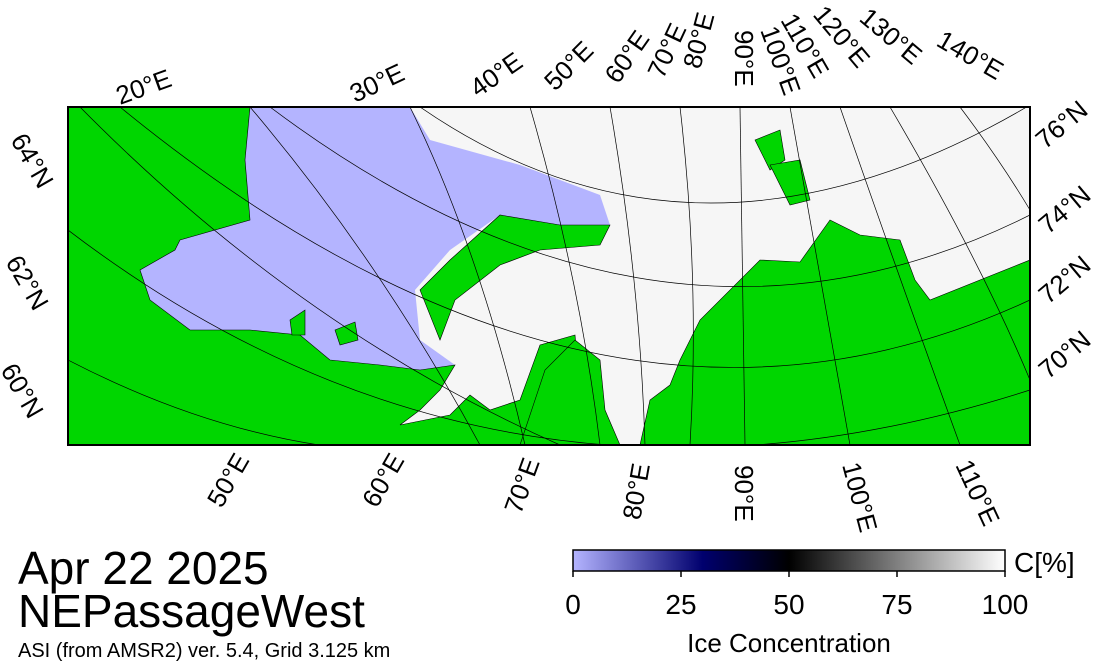 This screenshot has width=1117, height=666. Describe the element at coordinates (143, 568) in the screenshot. I see `date: Apr 22 2025` at that location.